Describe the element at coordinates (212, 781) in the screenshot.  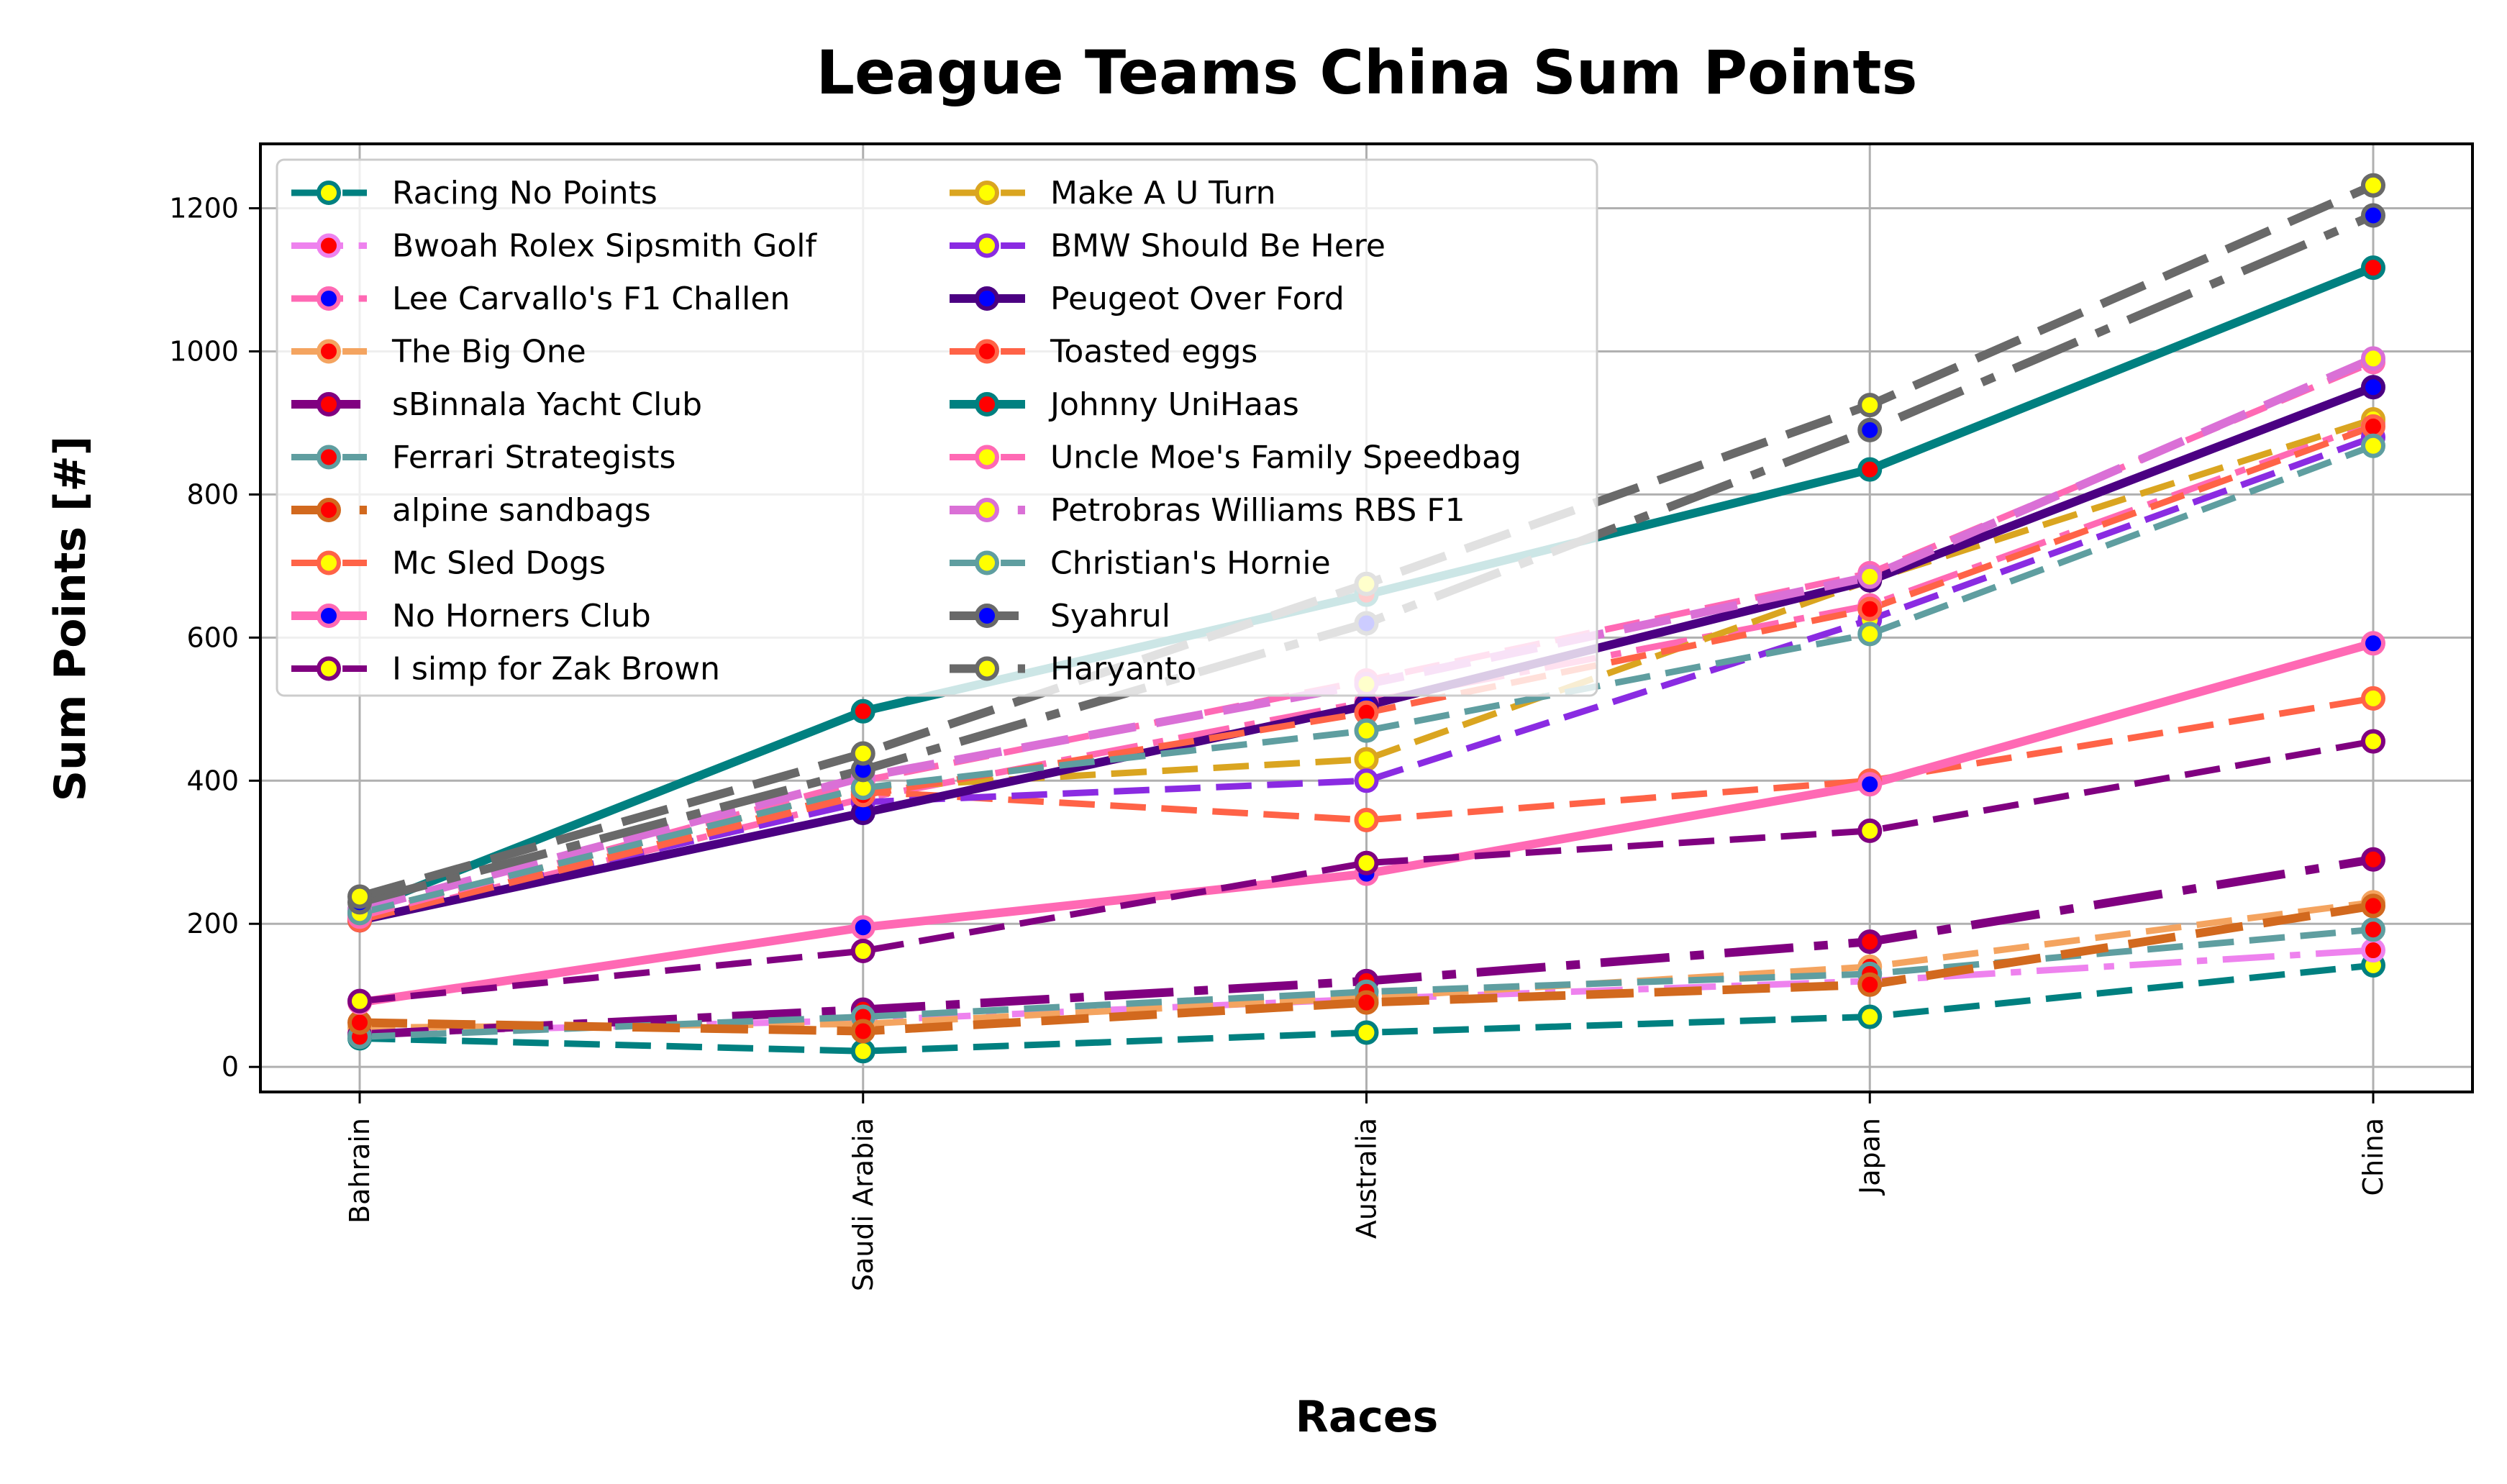
I see `y-tick-label: 400` at that location.